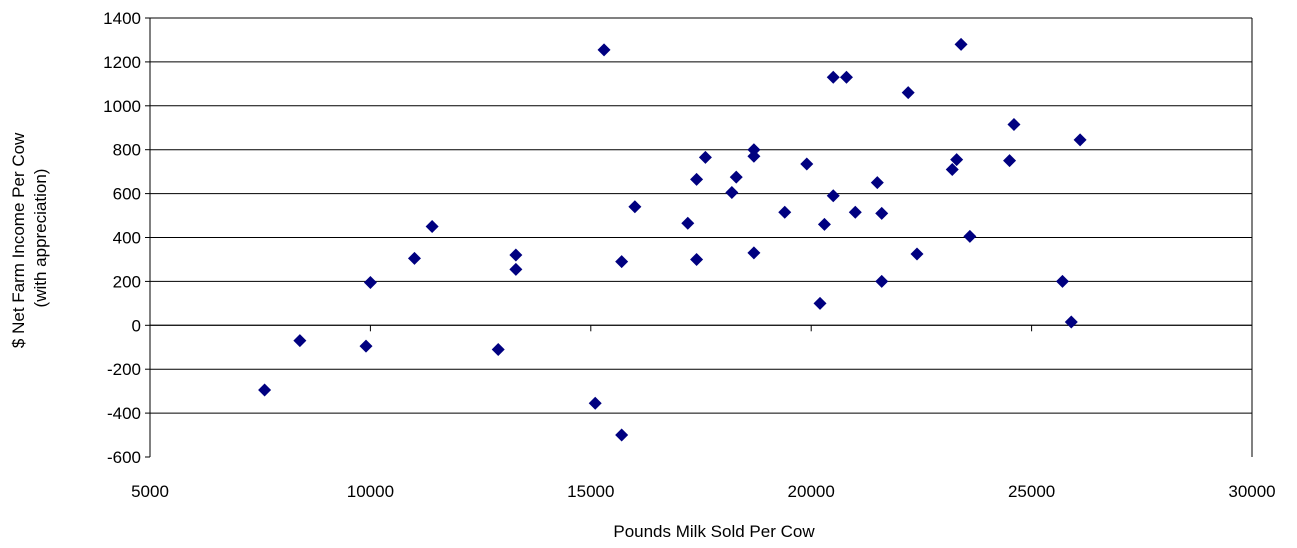 This screenshot has height=548, width=1297. Describe the element at coordinates (714, 531) in the screenshot. I see `x-axis-title: Pounds Milk Sold Per Cow` at that location.